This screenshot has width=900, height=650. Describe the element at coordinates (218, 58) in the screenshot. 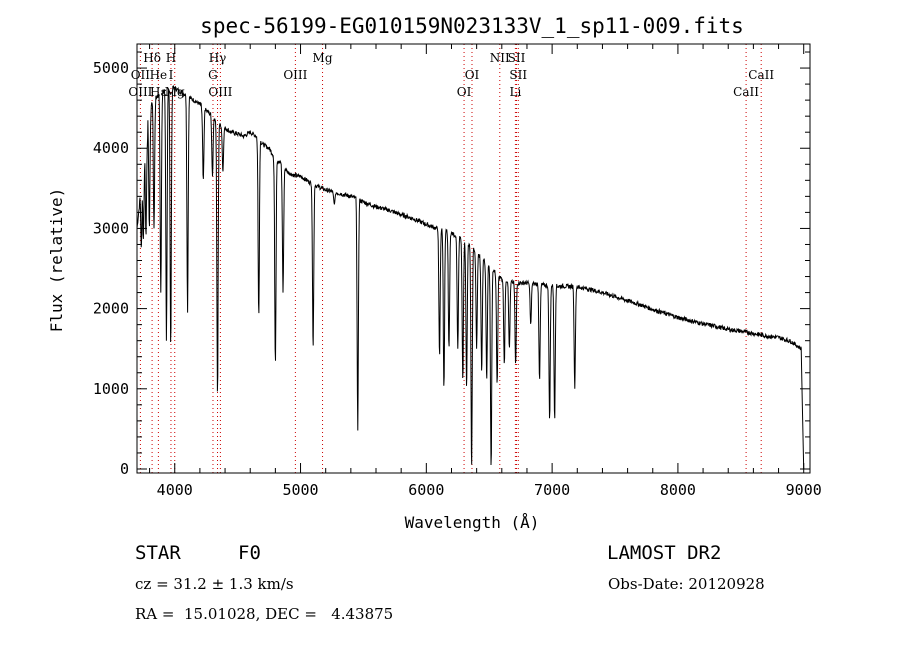

I see `spectral-line-label: Hγ` at that location.